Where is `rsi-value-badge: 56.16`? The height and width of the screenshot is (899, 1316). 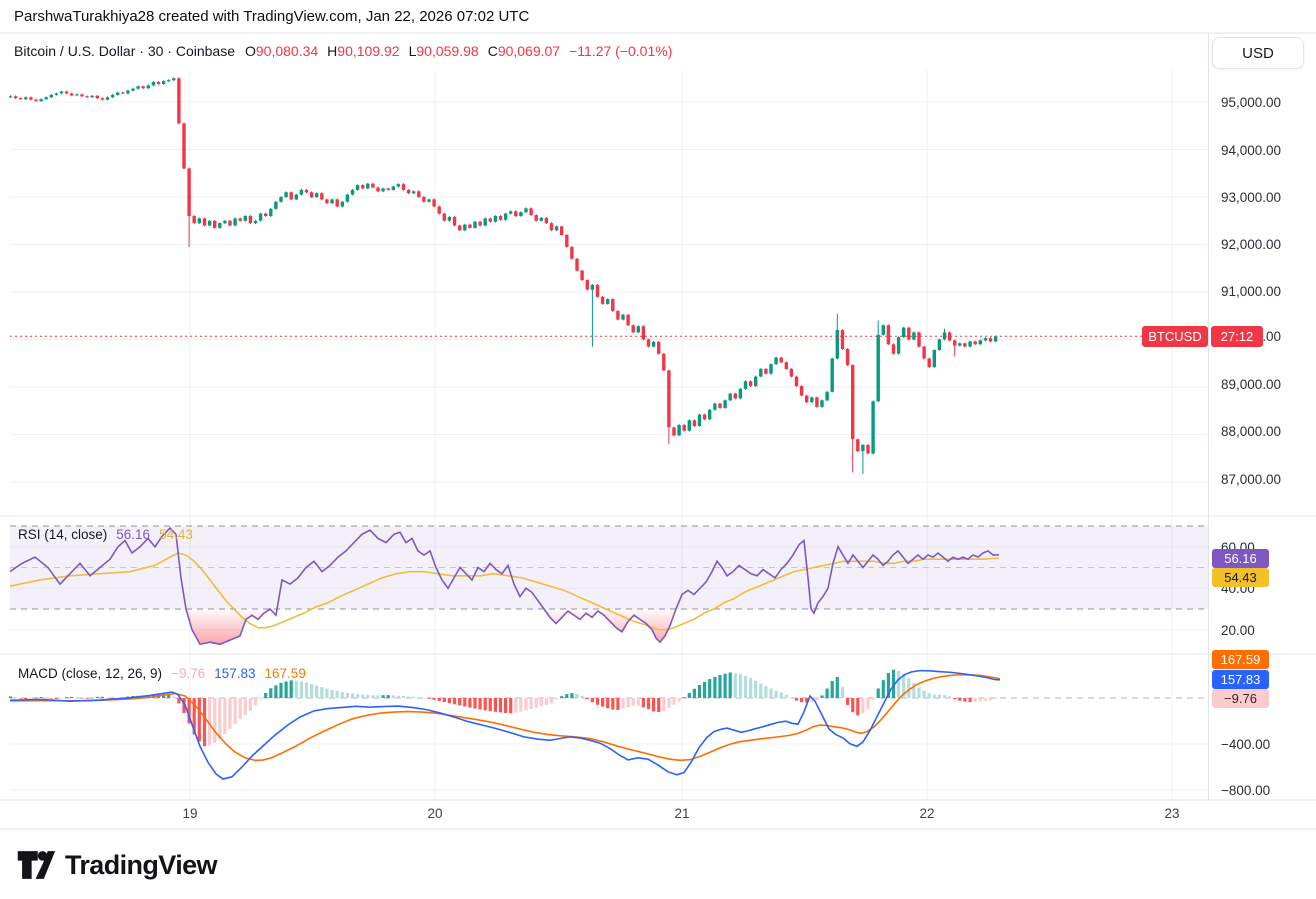 rsi-value-badge: 56.16 is located at coordinates (1240, 558).